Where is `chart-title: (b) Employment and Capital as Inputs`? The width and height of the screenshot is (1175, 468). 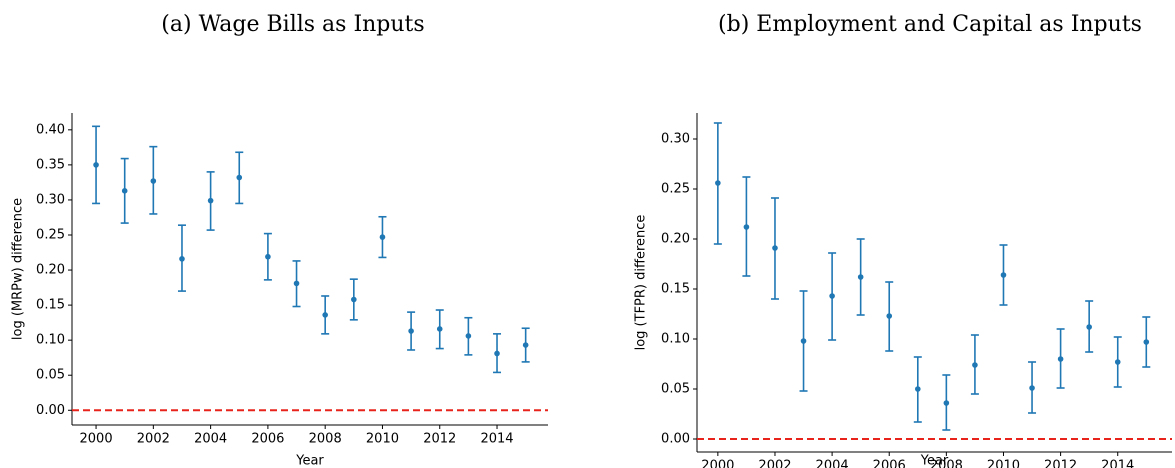 chart-title: (b) Employment and Capital as Inputs is located at coordinates (930, 24).